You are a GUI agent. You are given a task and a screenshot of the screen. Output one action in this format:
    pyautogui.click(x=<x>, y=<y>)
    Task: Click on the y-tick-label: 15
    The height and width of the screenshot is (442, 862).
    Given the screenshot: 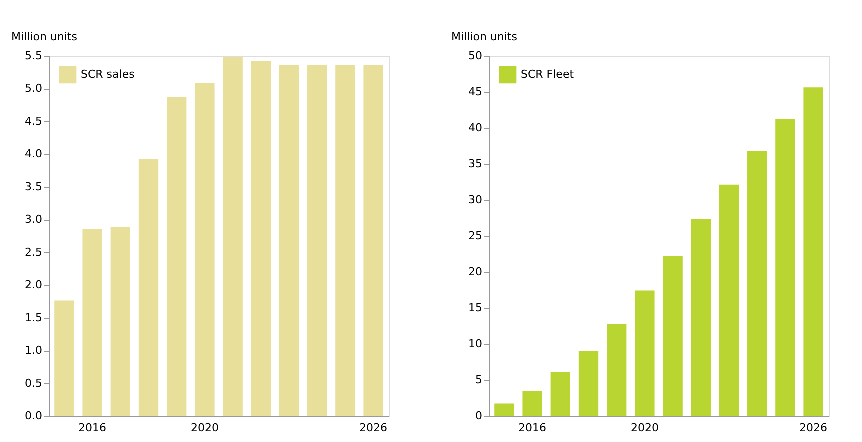 What is the action you would take?
    pyautogui.click(x=475, y=308)
    